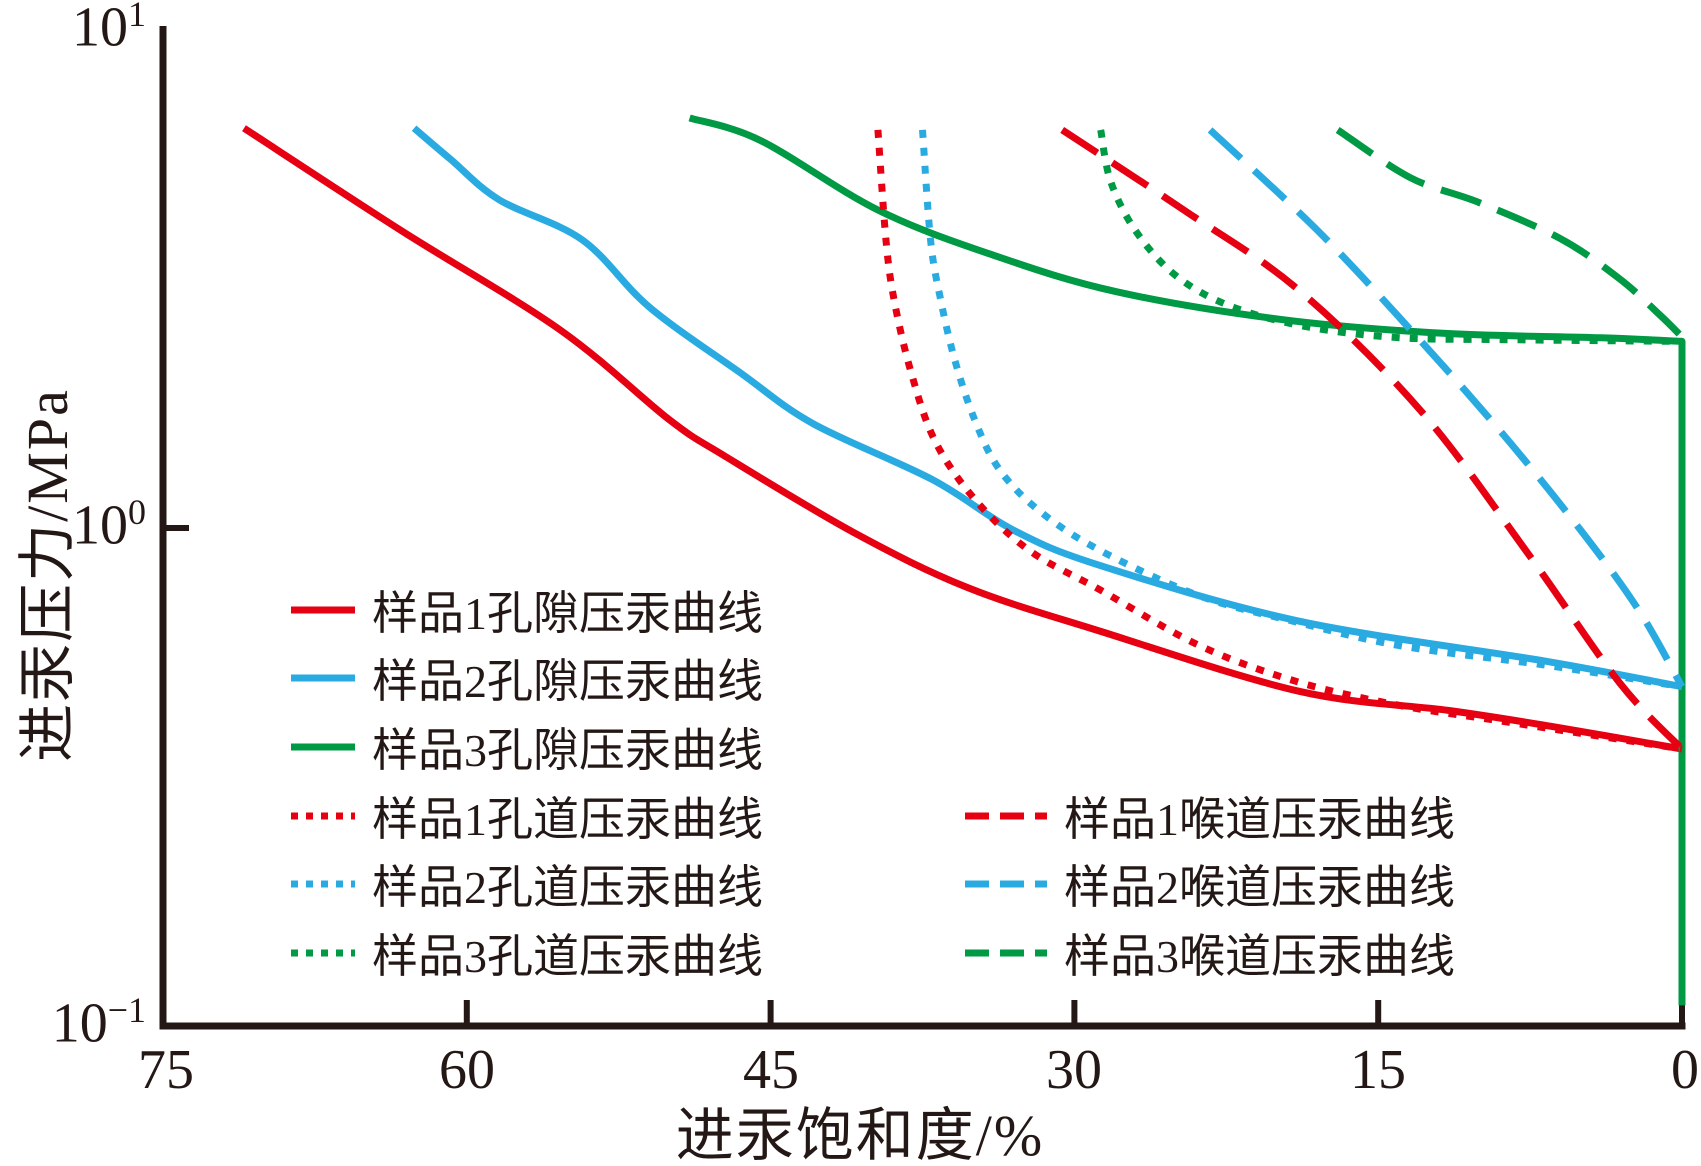 Image resolution: width=1701 pixels, height=1166 pixels. I want to click on legend-item-sample1-throat: 样品1喉道压汞曲线, so click(1209, 816).